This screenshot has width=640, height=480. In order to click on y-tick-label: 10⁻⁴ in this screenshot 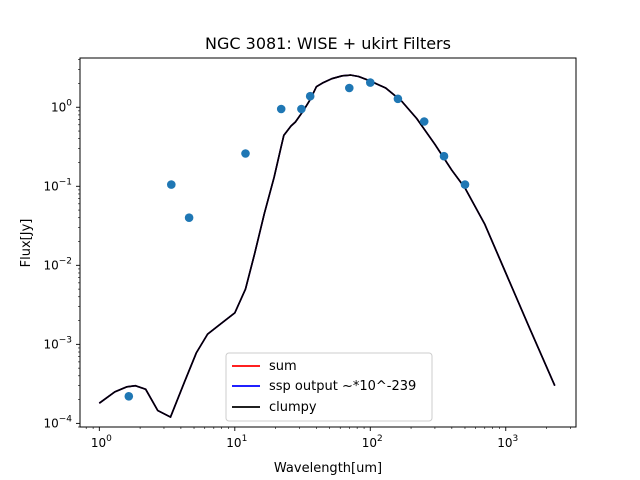, I will do `click(57, 422)`.